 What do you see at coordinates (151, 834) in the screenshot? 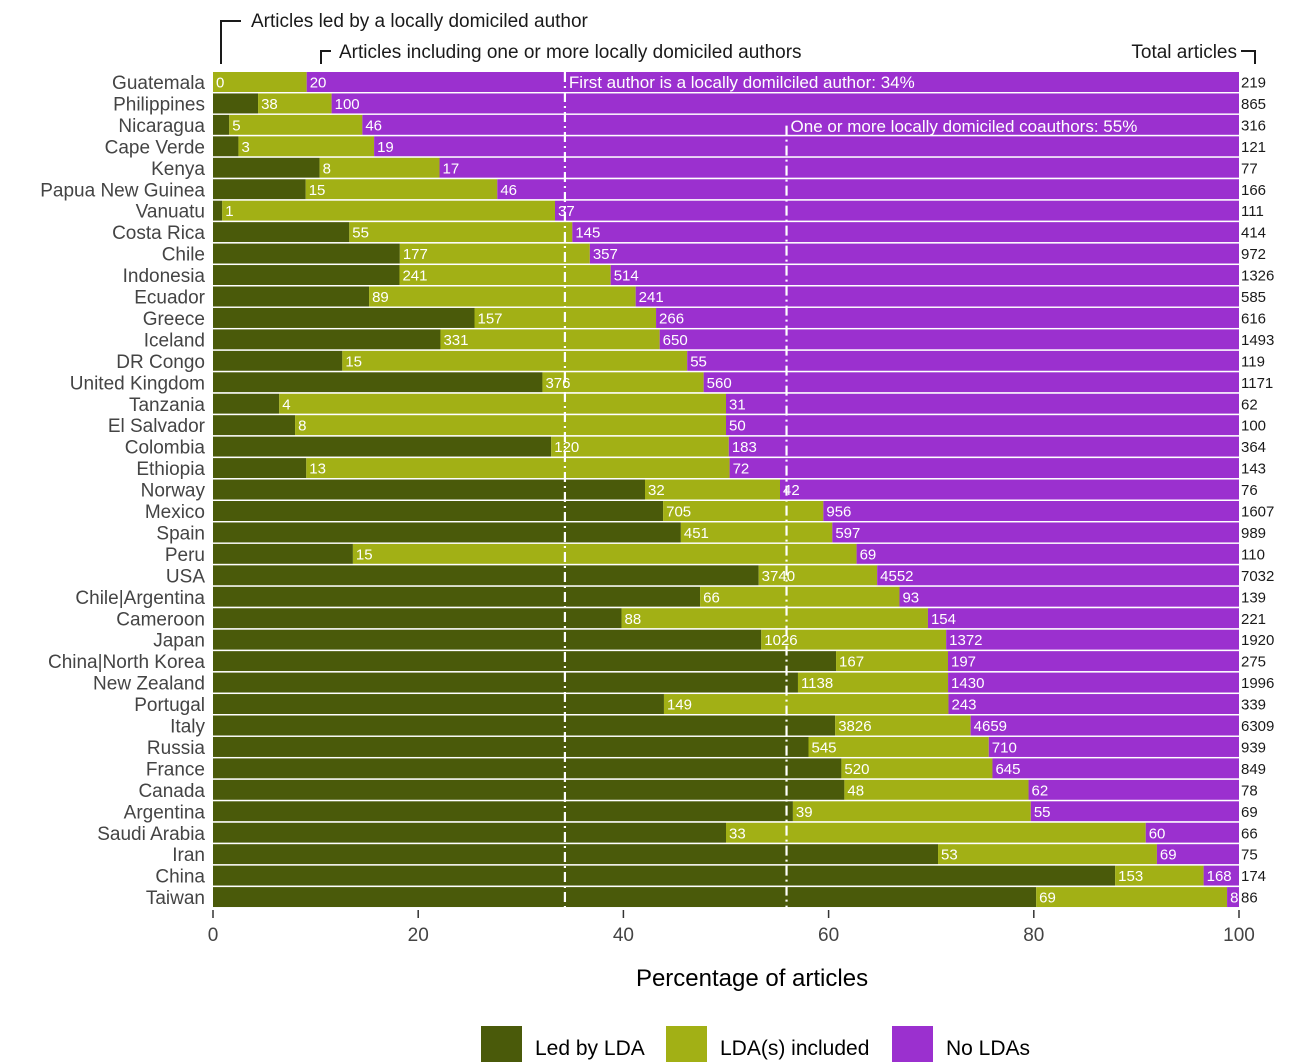
I see `country-label: Saudi Arabia` at bounding box center [151, 834].